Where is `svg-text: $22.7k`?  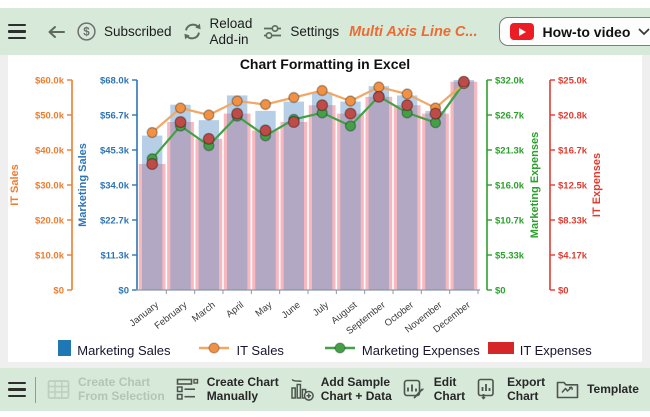
svg-text: $22.7k is located at coordinates (115, 221).